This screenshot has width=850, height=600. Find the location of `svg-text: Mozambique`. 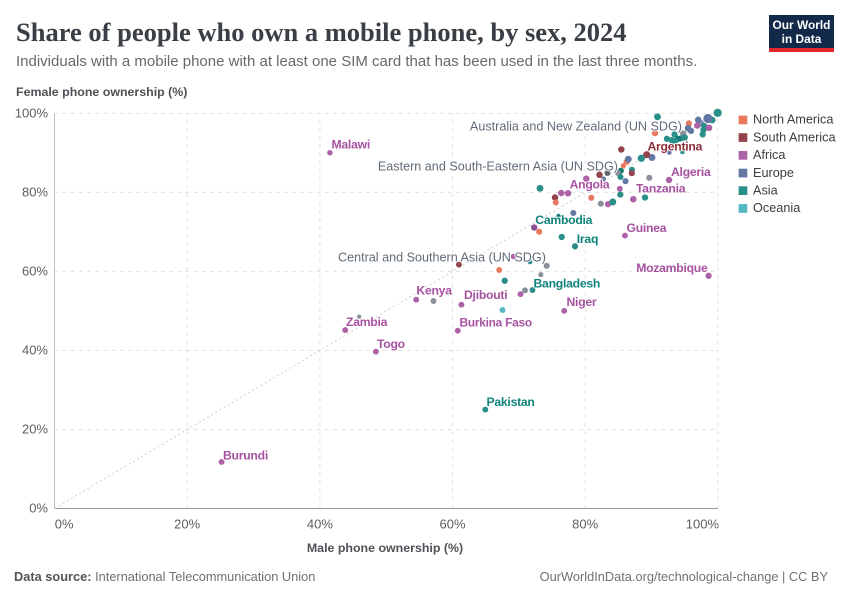

svg-text: Mozambique is located at coordinates (672, 268).